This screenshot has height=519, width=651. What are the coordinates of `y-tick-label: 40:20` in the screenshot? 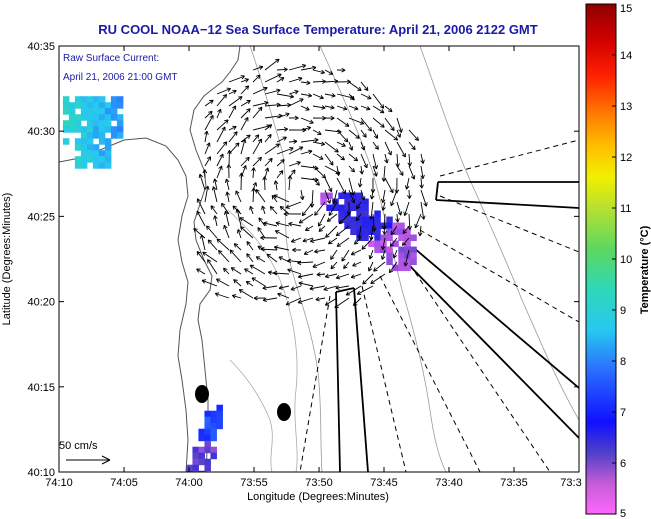 It's located at (41, 303).